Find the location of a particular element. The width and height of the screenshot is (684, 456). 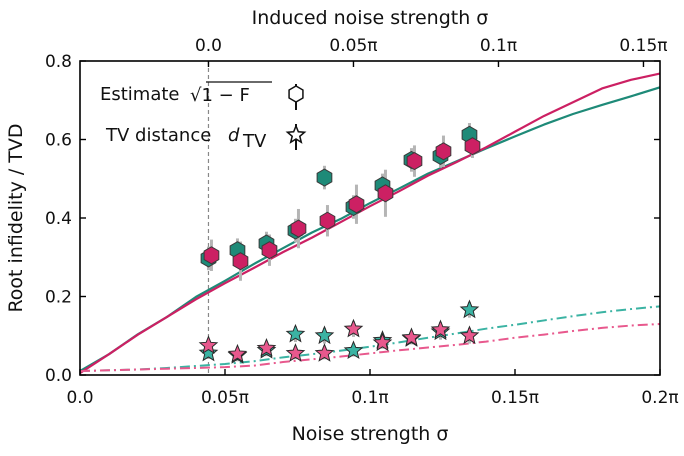

x-axis-label: Noise strength σ is located at coordinates (370, 434).